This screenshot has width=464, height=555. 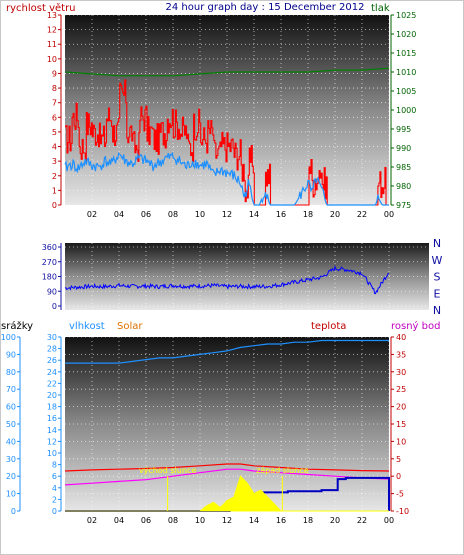 What do you see at coordinates (54, 117) in the screenshot?
I see `y-tick-label: 6` at bounding box center [54, 117].